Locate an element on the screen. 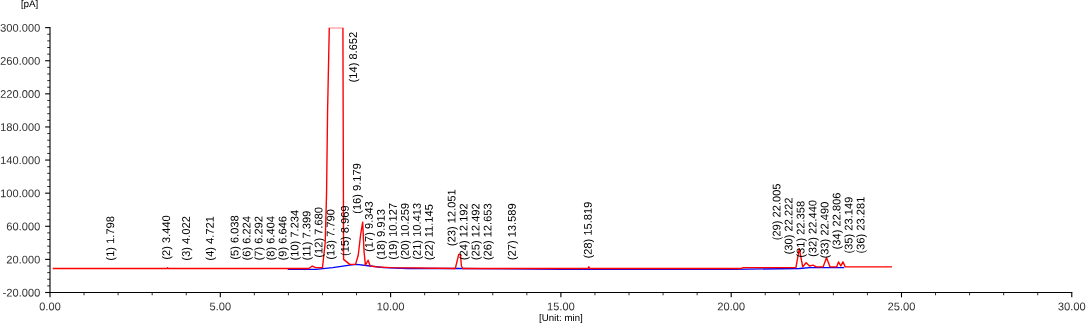 This screenshot has width=1087, height=325. annotation: (1) 1.798 is located at coordinates (111, 238).